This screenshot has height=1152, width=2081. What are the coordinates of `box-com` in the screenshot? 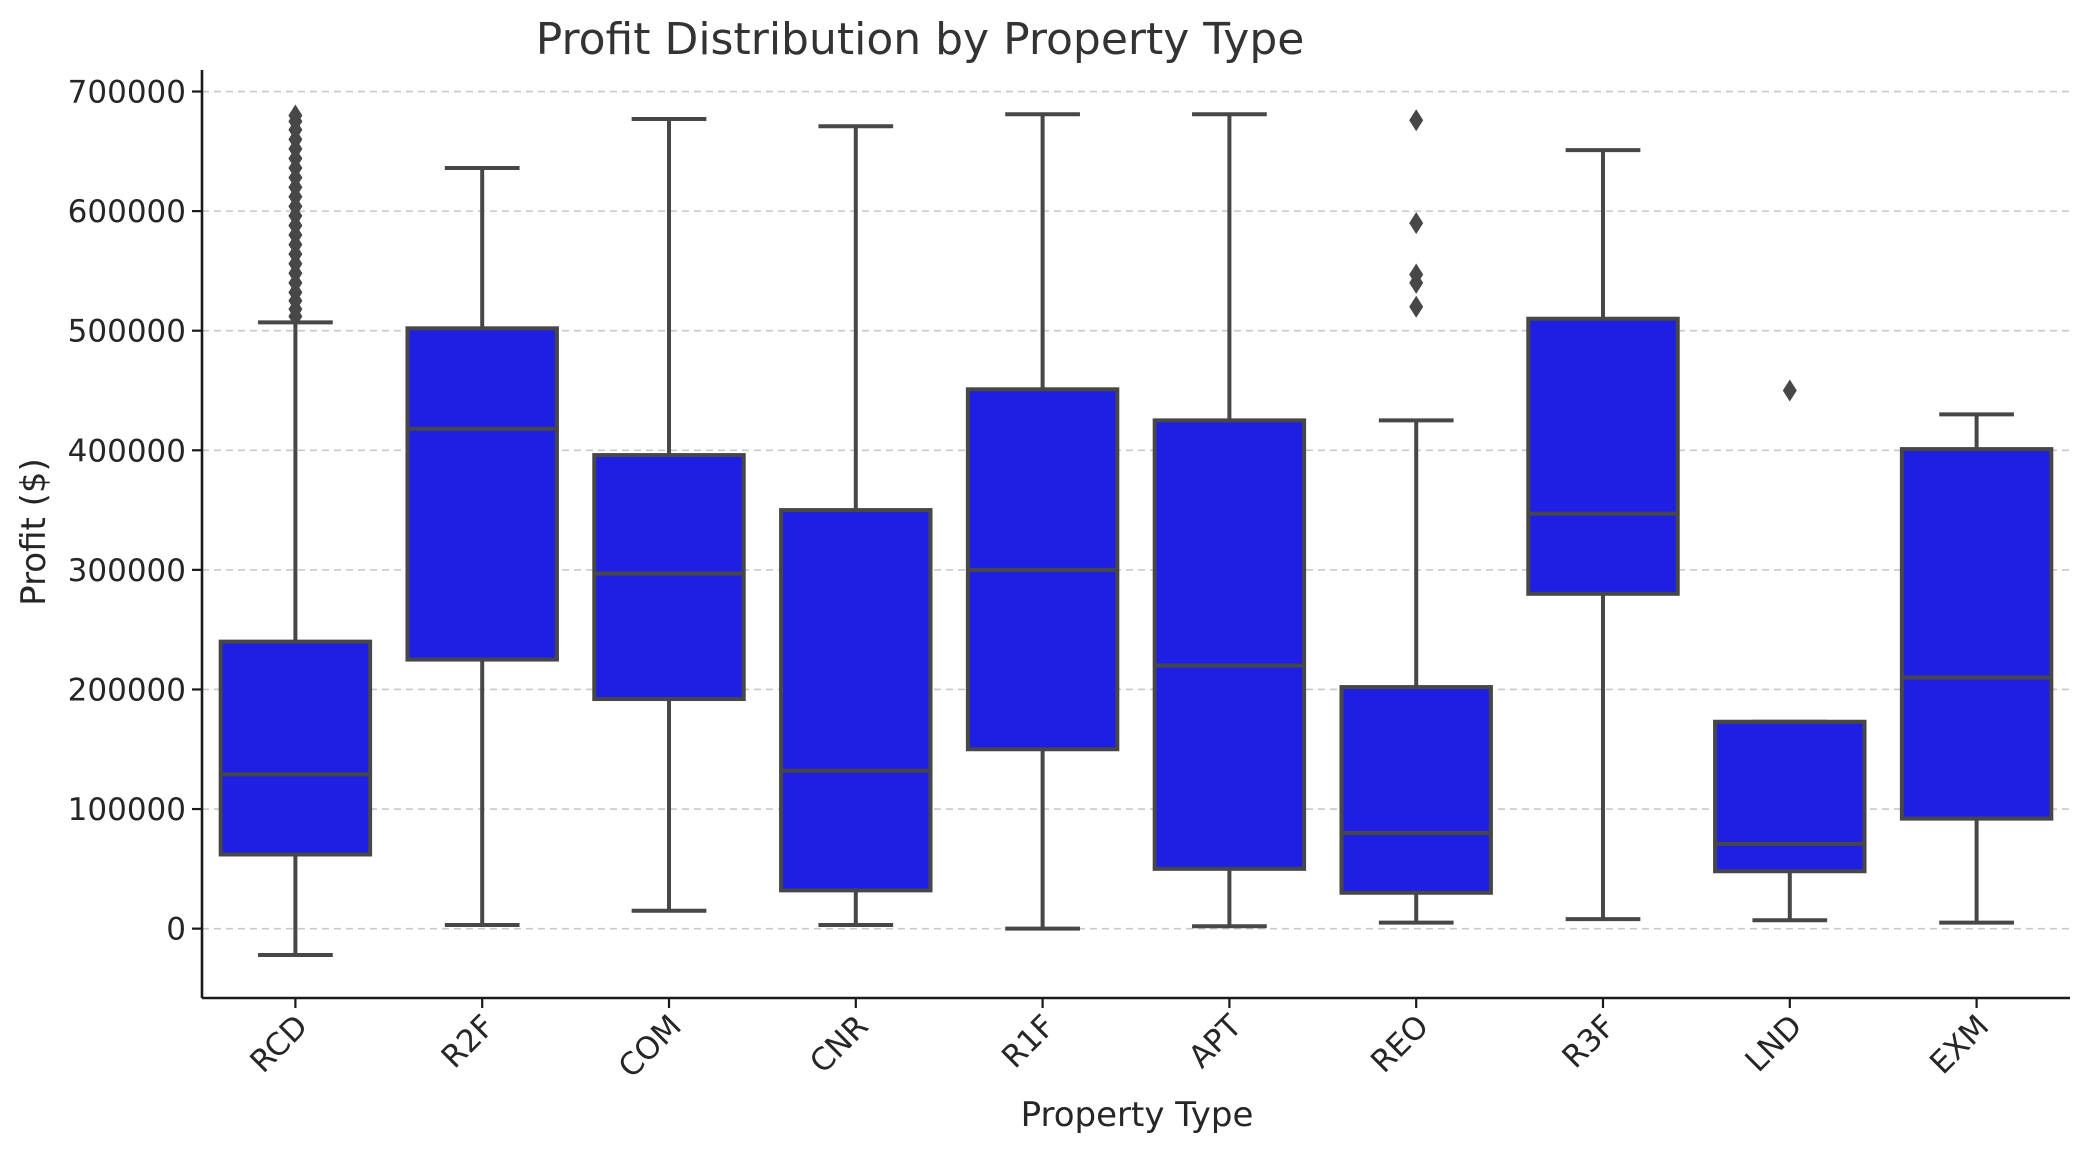 It's located at (669, 515).